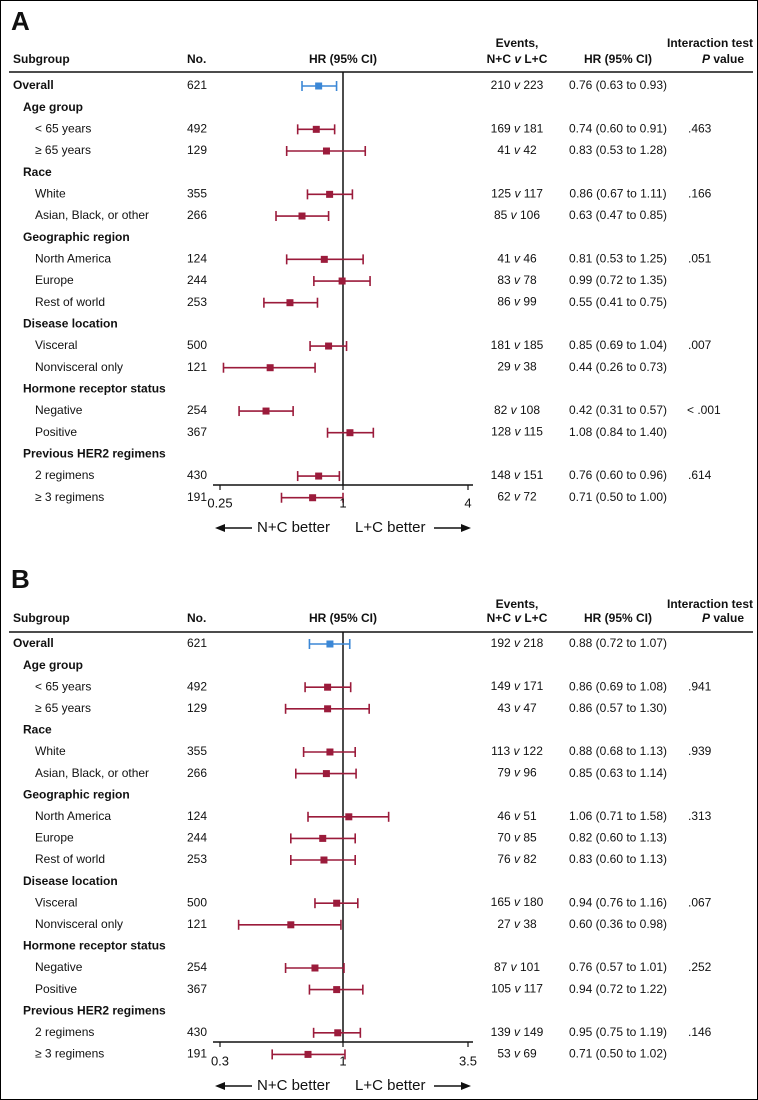  I want to click on events-value: 149 v 171, so click(517, 686).